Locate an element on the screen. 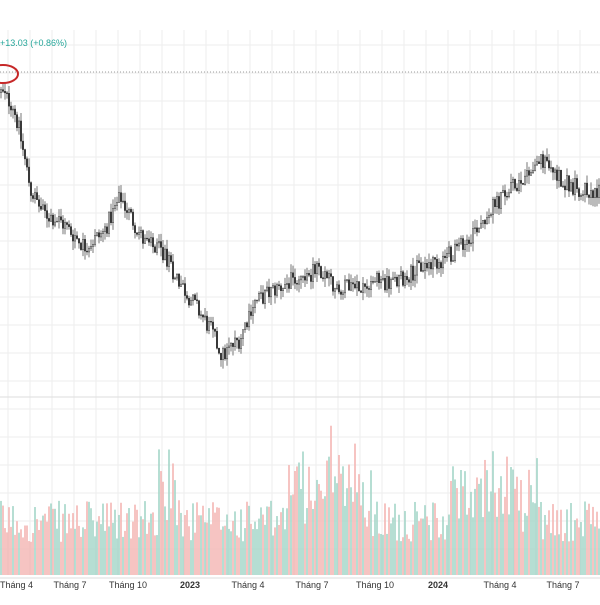 Image resolution: width=600 pixels, height=605 pixels. x-tick-label: Tháng 10 is located at coordinates (375, 585).